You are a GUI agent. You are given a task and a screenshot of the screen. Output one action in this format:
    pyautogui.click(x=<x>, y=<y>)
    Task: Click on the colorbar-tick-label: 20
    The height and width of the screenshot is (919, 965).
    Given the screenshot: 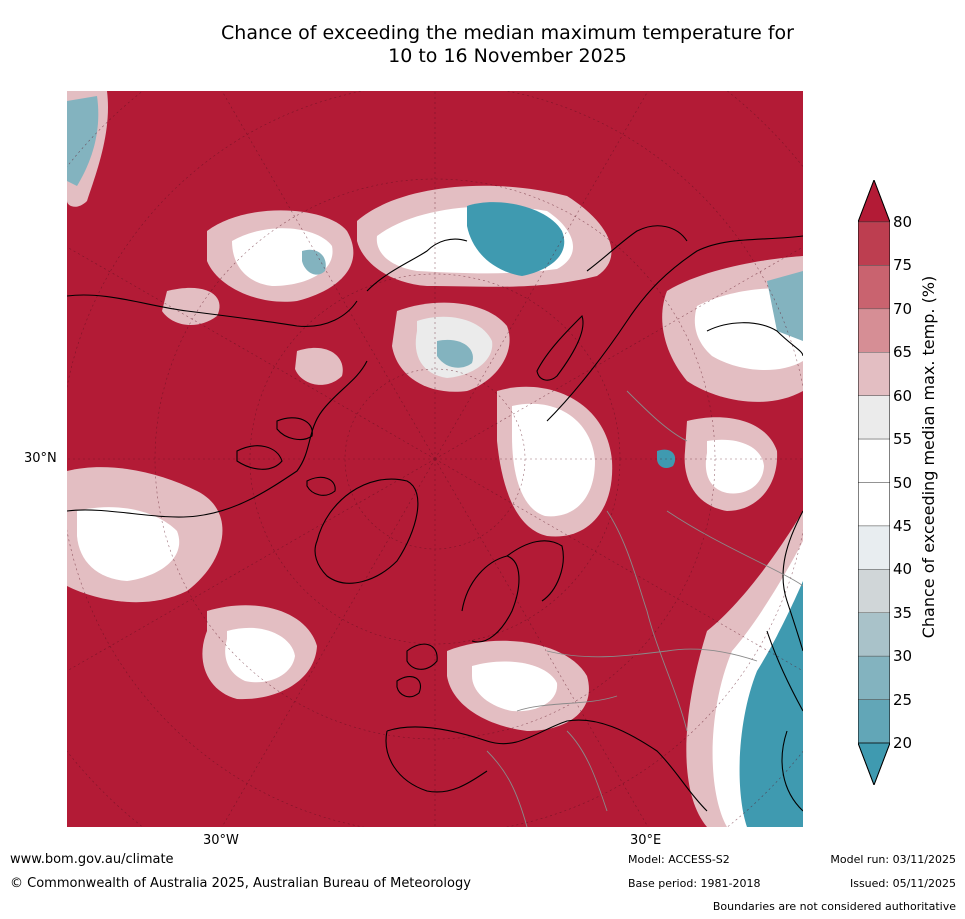 What is the action you would take?
    pyautogui.click(x=903, y=743)
    